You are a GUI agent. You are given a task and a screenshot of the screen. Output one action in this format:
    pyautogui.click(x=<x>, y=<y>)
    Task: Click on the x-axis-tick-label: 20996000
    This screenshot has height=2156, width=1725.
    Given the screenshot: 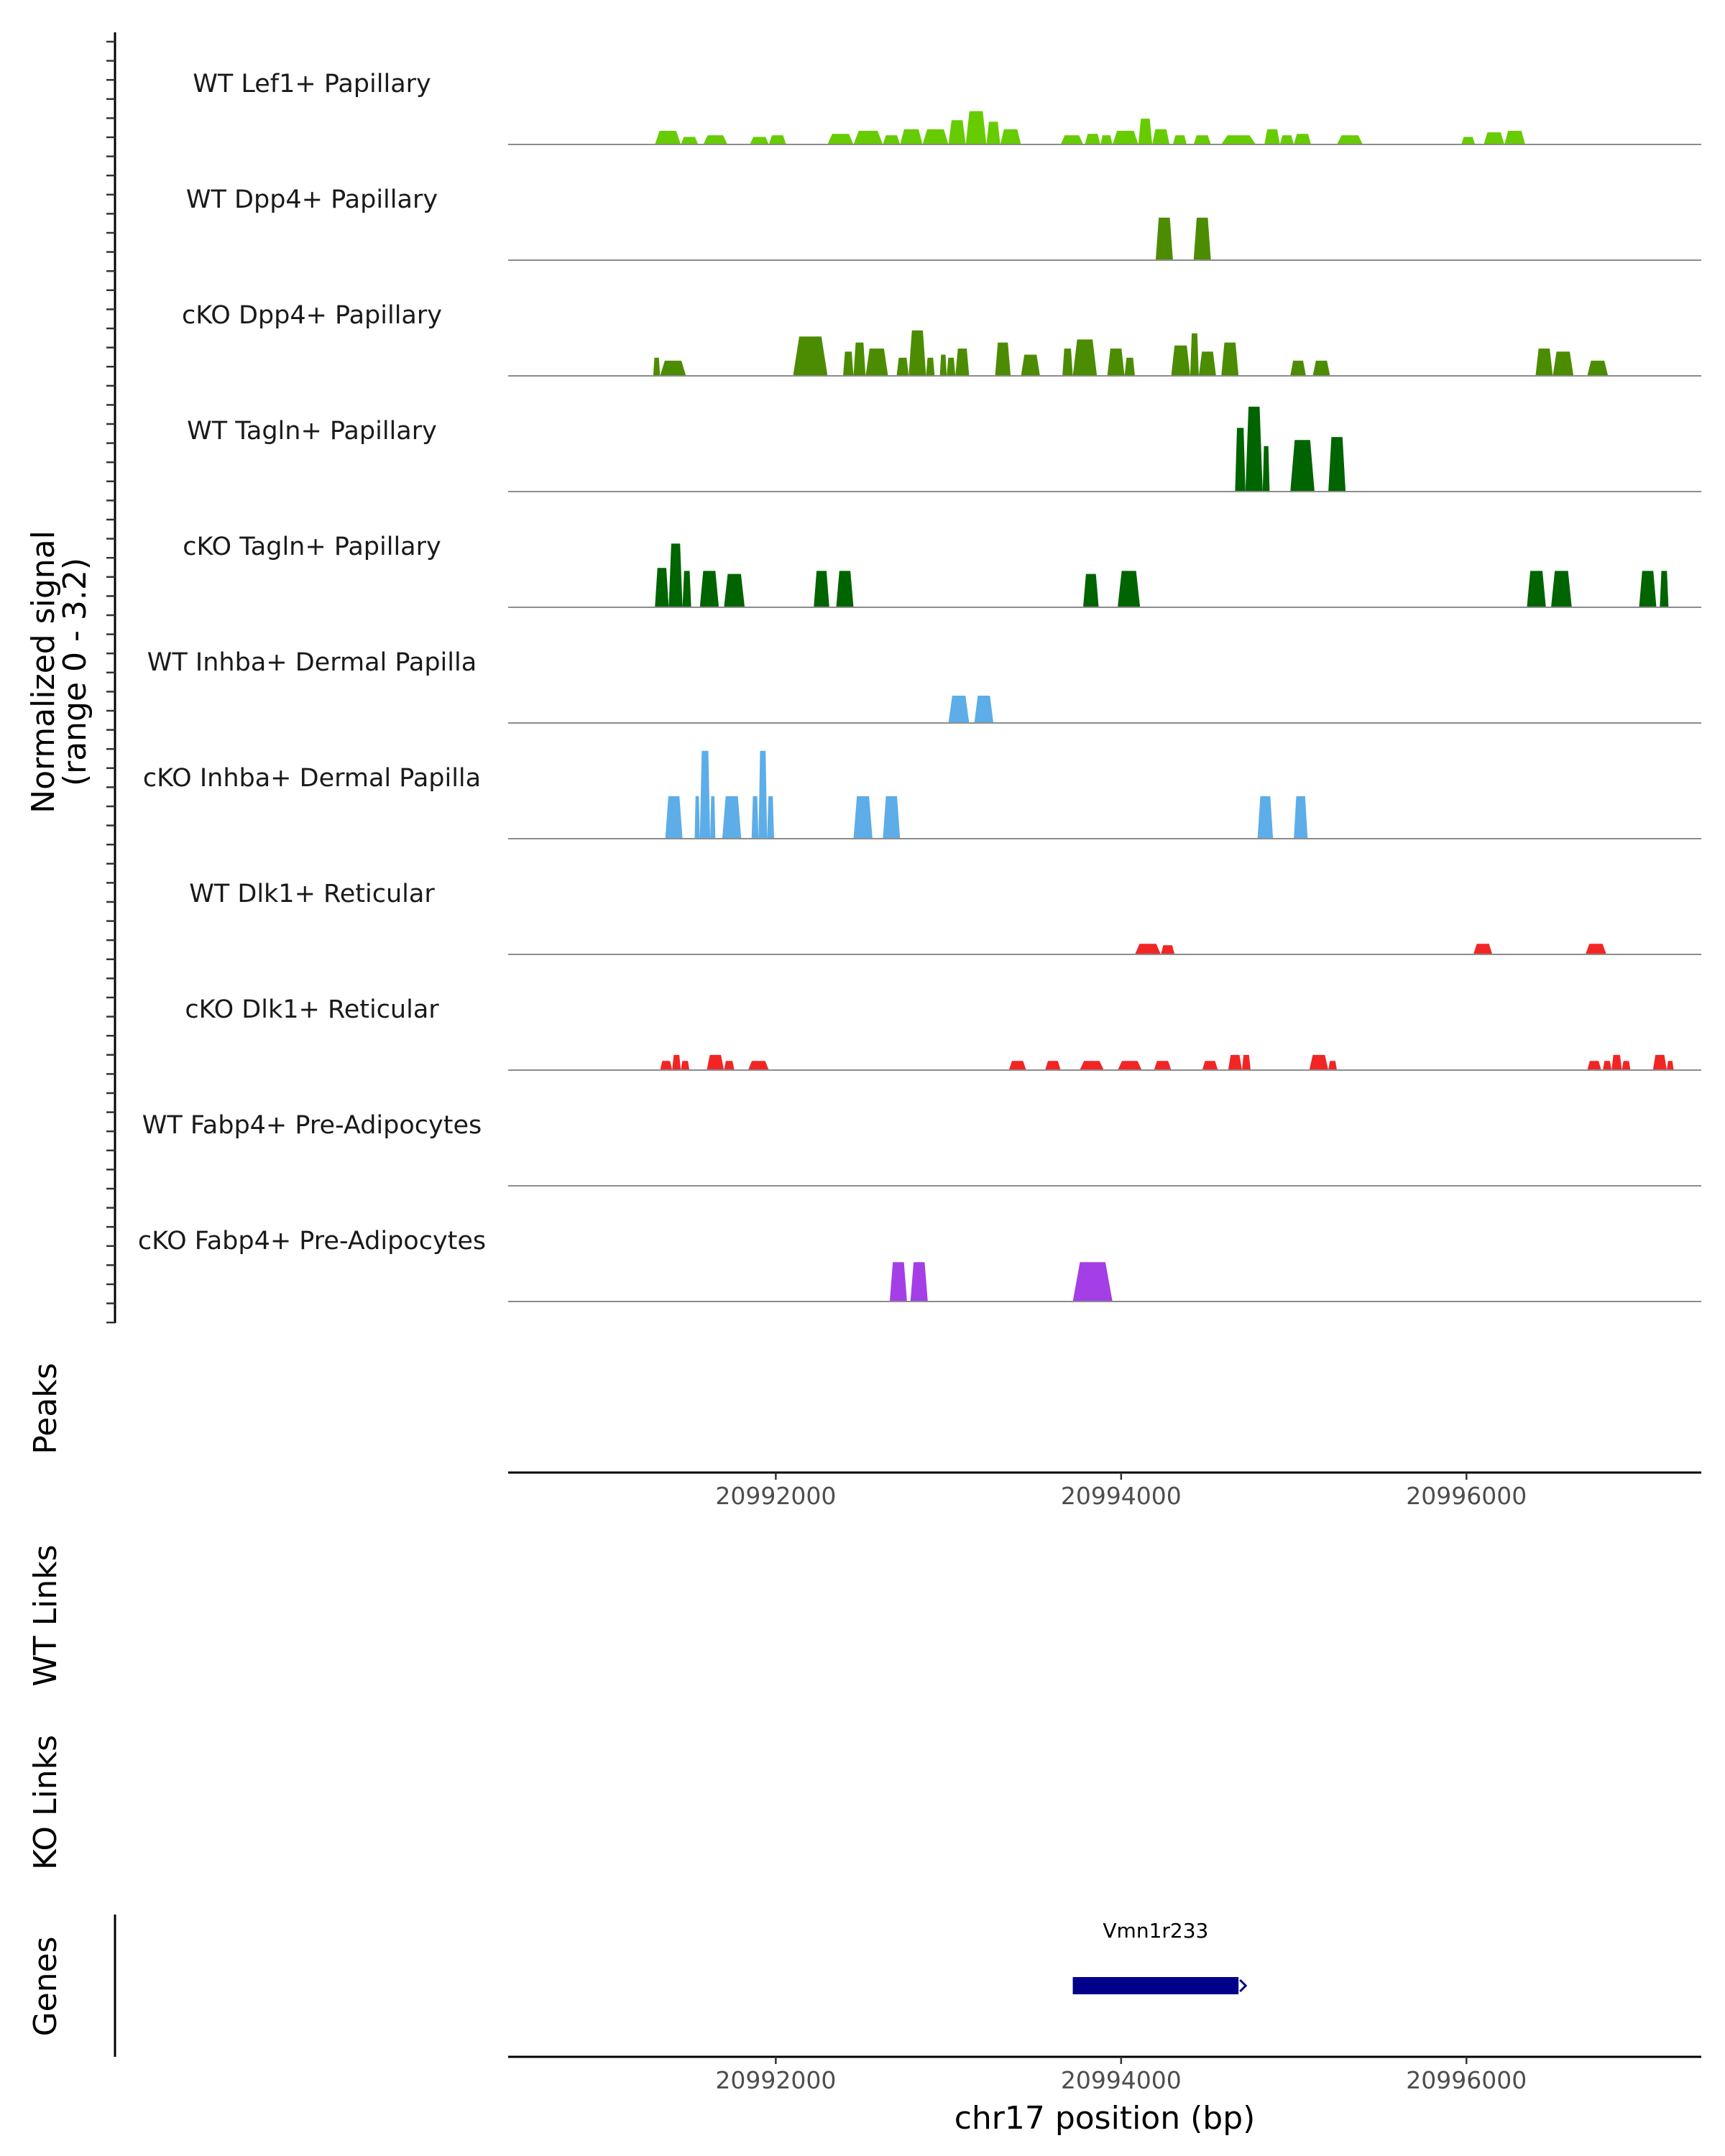 What is the action you would take?
    pyautogui.click(x=1466, y=2080)
    